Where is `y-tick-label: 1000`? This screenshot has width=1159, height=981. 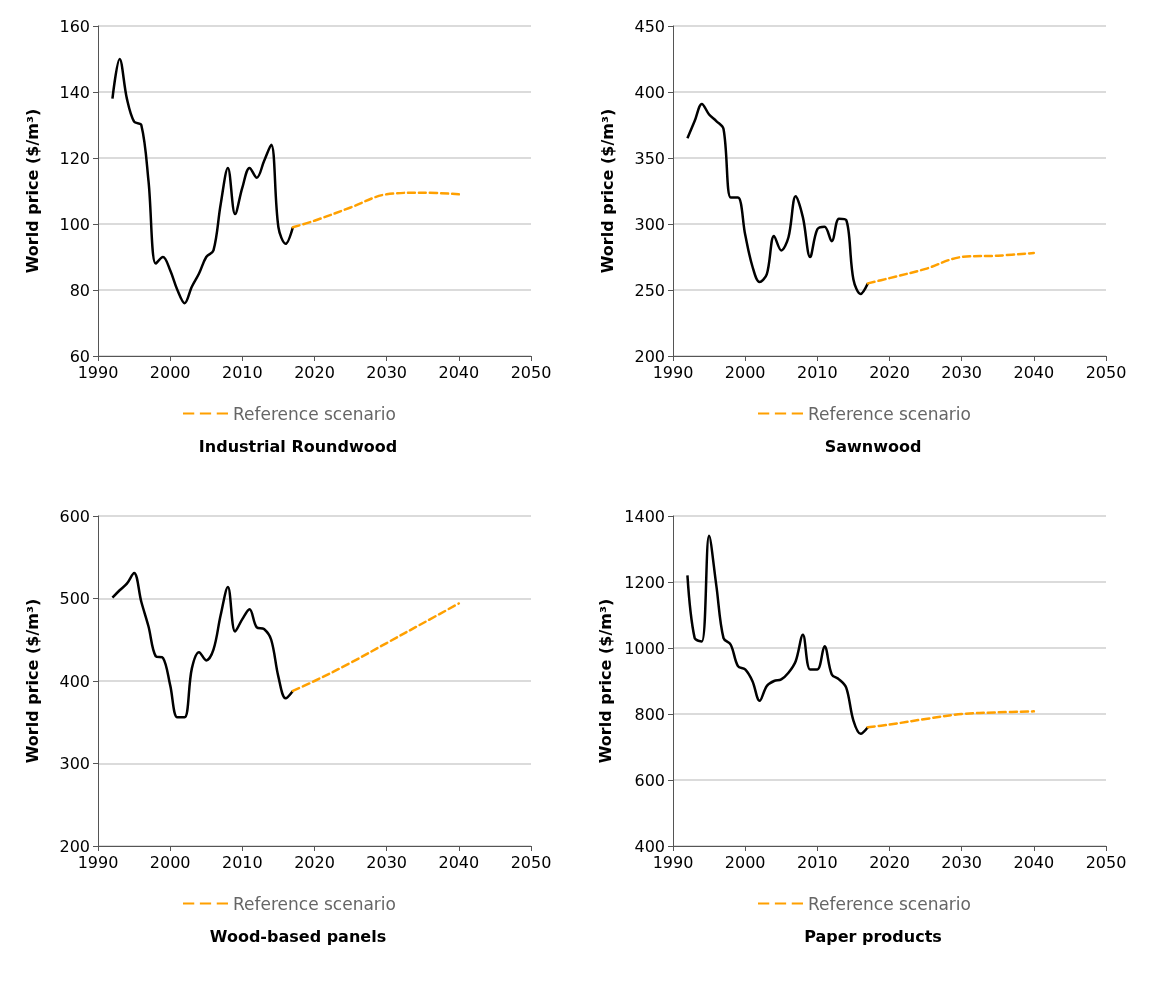 y-tick-label: 1000 is located at coordinates (644, 648).